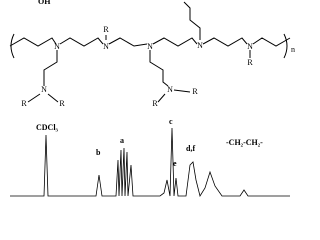 This screenshot has width=320, height=240. I want to click on top-label: OH, so click(44, 3).